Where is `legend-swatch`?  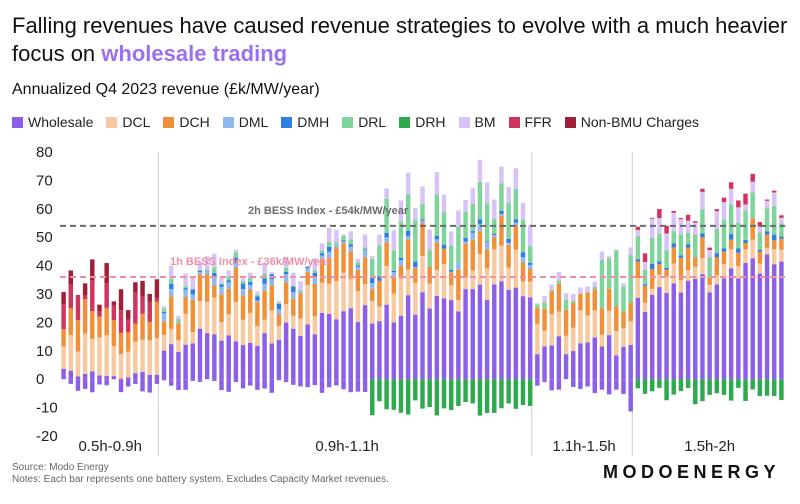 legend-swatch is located at coordinates (464, 122).